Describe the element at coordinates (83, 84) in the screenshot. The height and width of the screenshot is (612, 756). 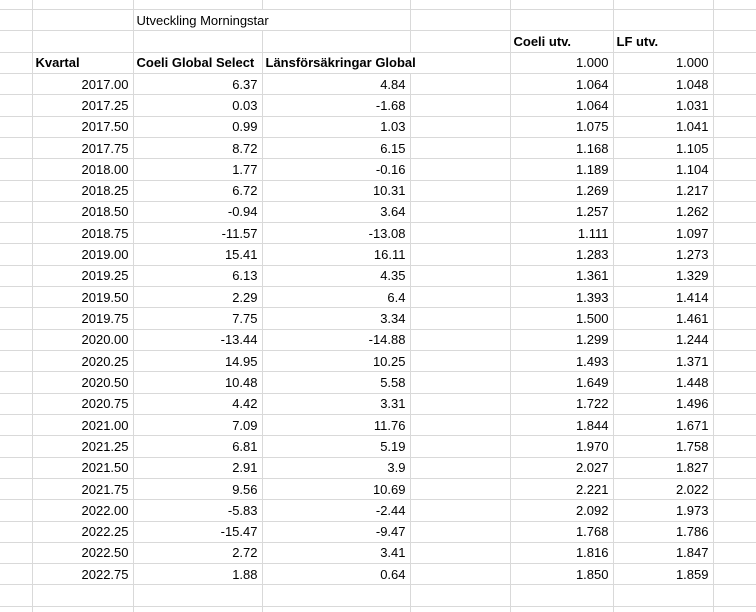
I see `cell-kvartal: 2017.00` at that location.